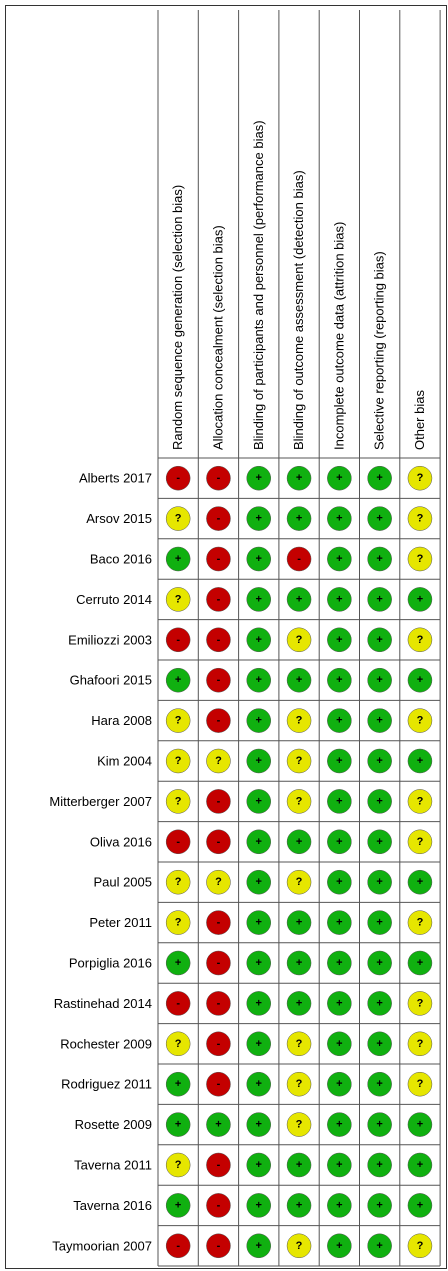 The image size is (448, 1271). I want to click on study-label: Hara 2008, so click(121, 720).